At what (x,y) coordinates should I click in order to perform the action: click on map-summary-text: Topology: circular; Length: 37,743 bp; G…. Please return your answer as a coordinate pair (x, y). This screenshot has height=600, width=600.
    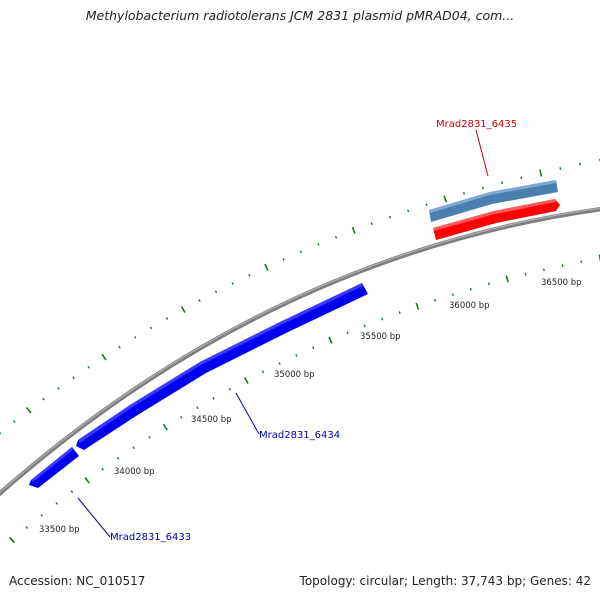
    Looking at the image, I should click on (445, 581).